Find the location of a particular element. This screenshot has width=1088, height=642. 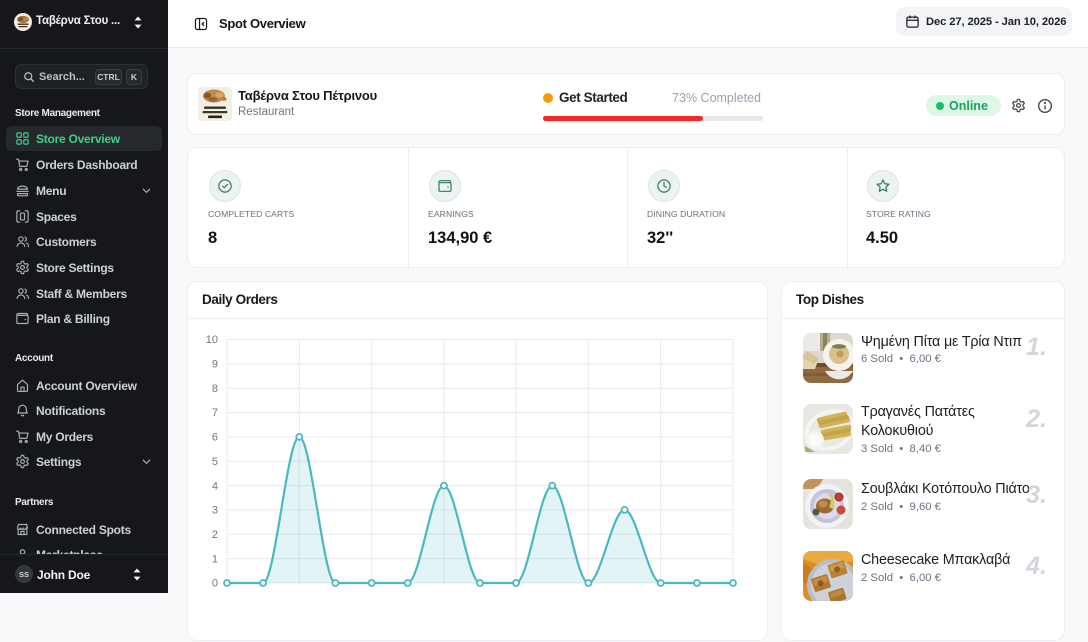

svg-text: 2 is located at coordinates (215, 535).